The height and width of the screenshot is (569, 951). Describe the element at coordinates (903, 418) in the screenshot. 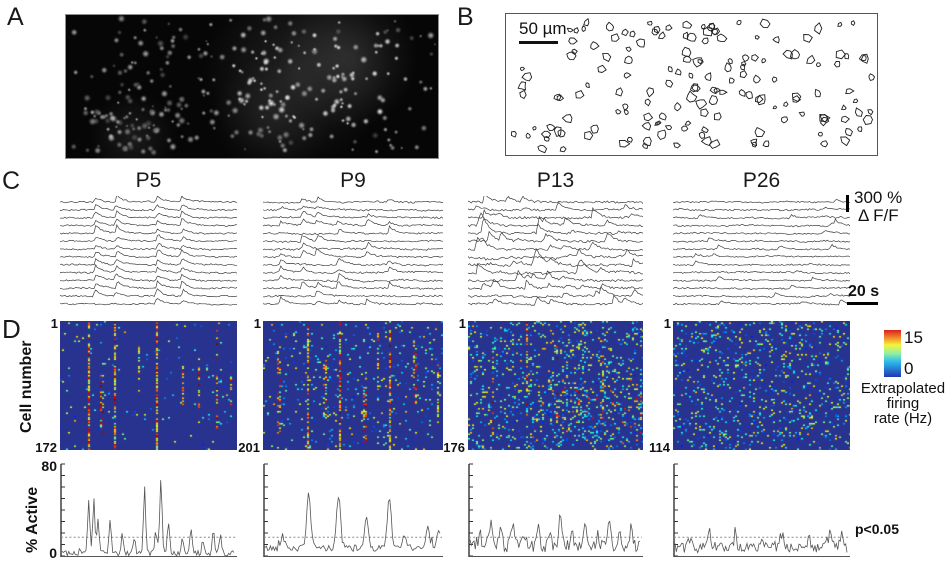

I see `colorbar-title-line3: rate (Hz)` at that location.